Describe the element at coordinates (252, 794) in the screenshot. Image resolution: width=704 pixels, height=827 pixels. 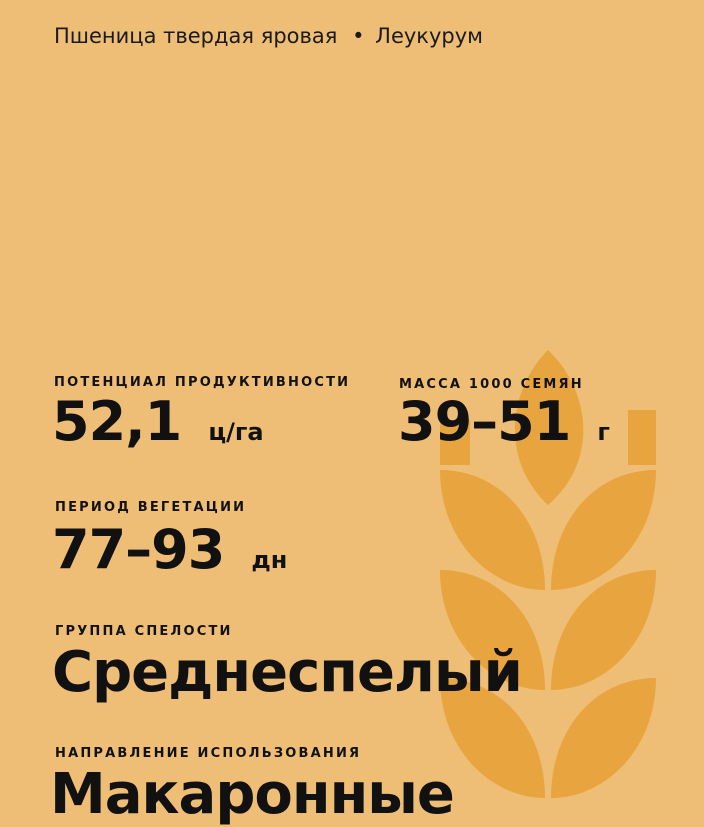
I see `usage-value: Макаронные` at that location.